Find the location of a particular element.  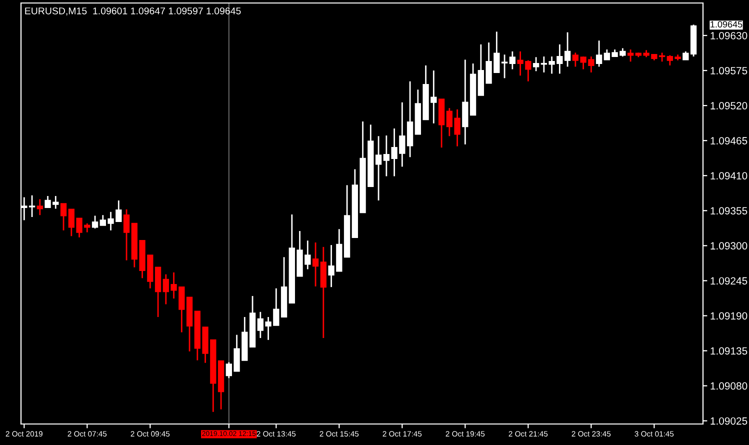

y-tick-label: 1.09025 is located at coordinates (729, 421).